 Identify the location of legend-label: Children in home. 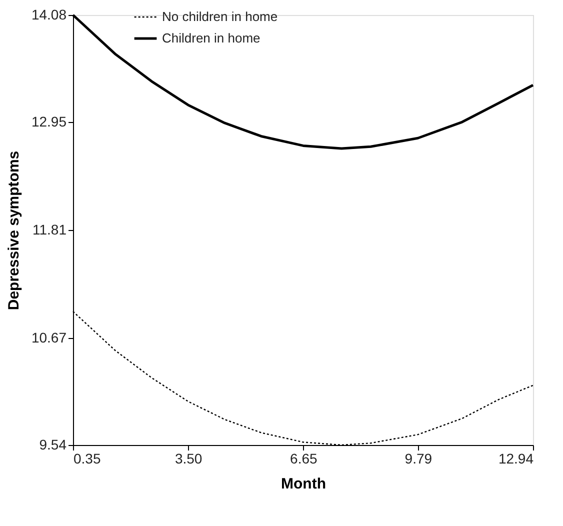
(211, 38).